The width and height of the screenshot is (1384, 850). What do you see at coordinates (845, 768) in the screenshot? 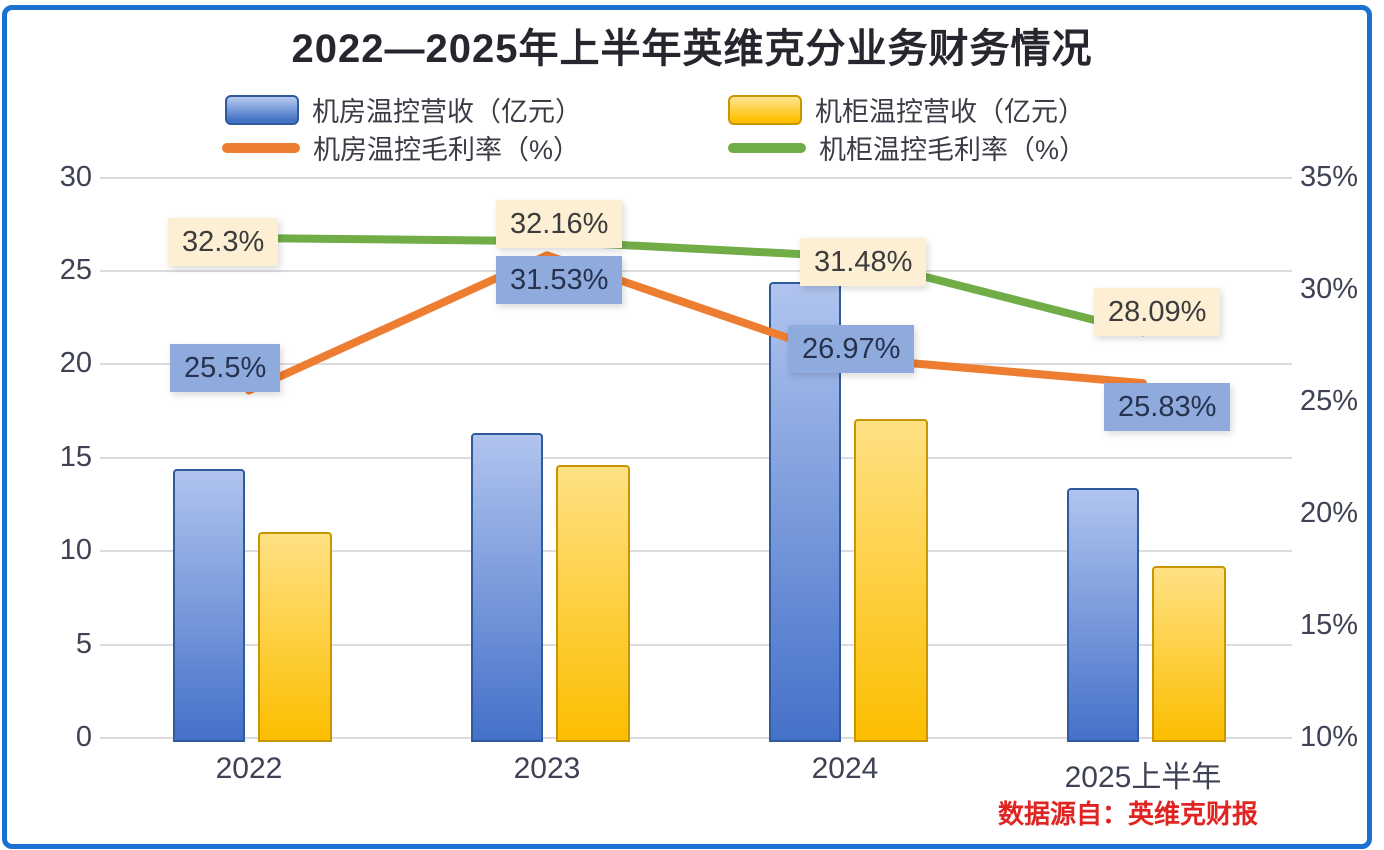
I see `x-axis-category-label: 2024` at bounding box center [845, 768].